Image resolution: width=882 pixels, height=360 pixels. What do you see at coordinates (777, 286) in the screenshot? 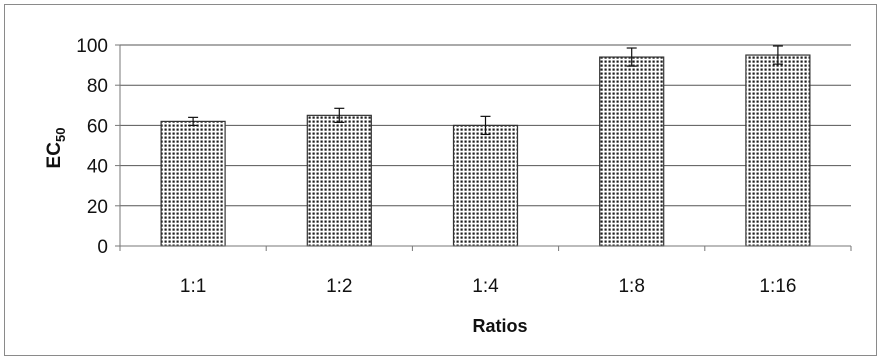
I see `x-tick-label: 1:16` at bounding box center [777, 286].